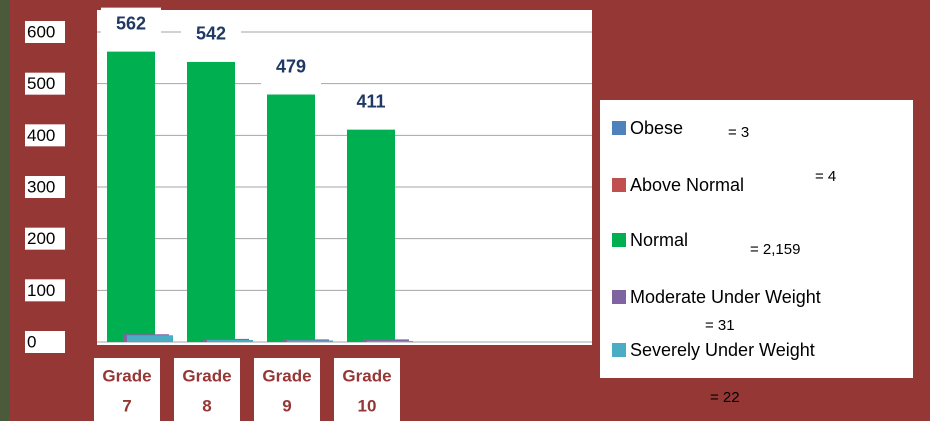 This screenshot has width=930, height=421. What do you see at coordinates (41, 135) in the screenshot?
I see `y-tick-label: 400` at bounding box center [41, 135].